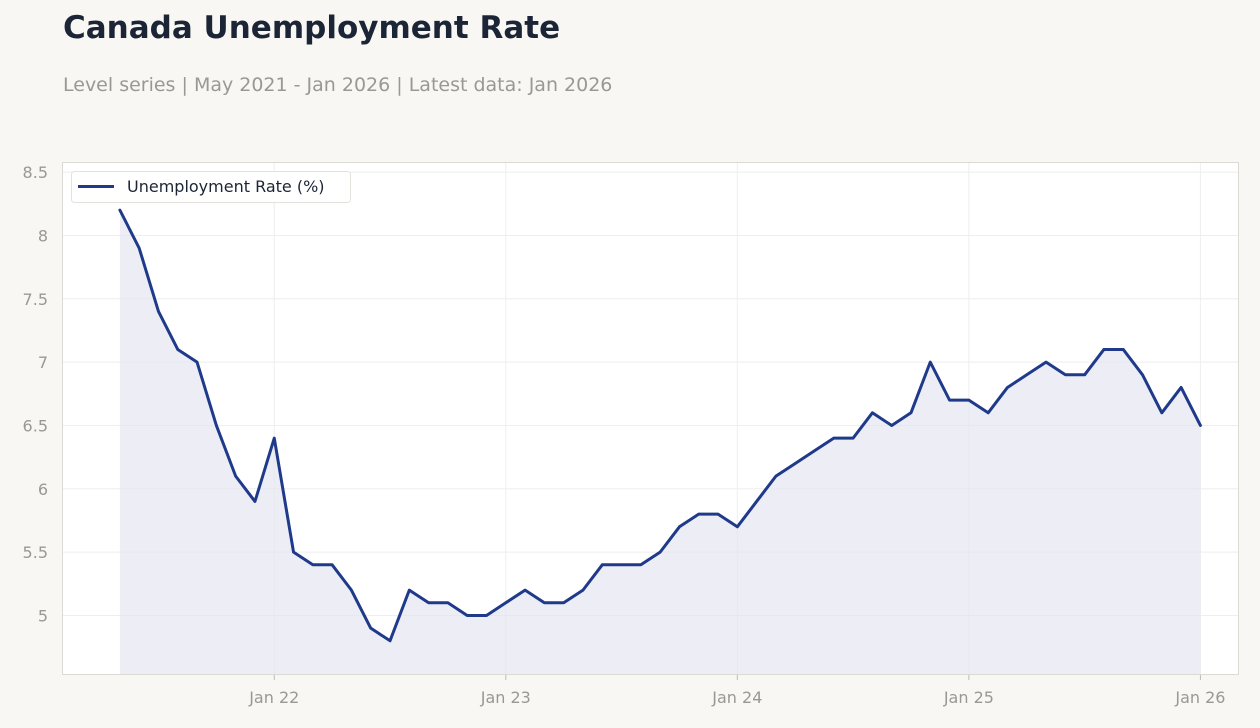  I want to click on y-tick-label: 6.5, so click(35, 425).